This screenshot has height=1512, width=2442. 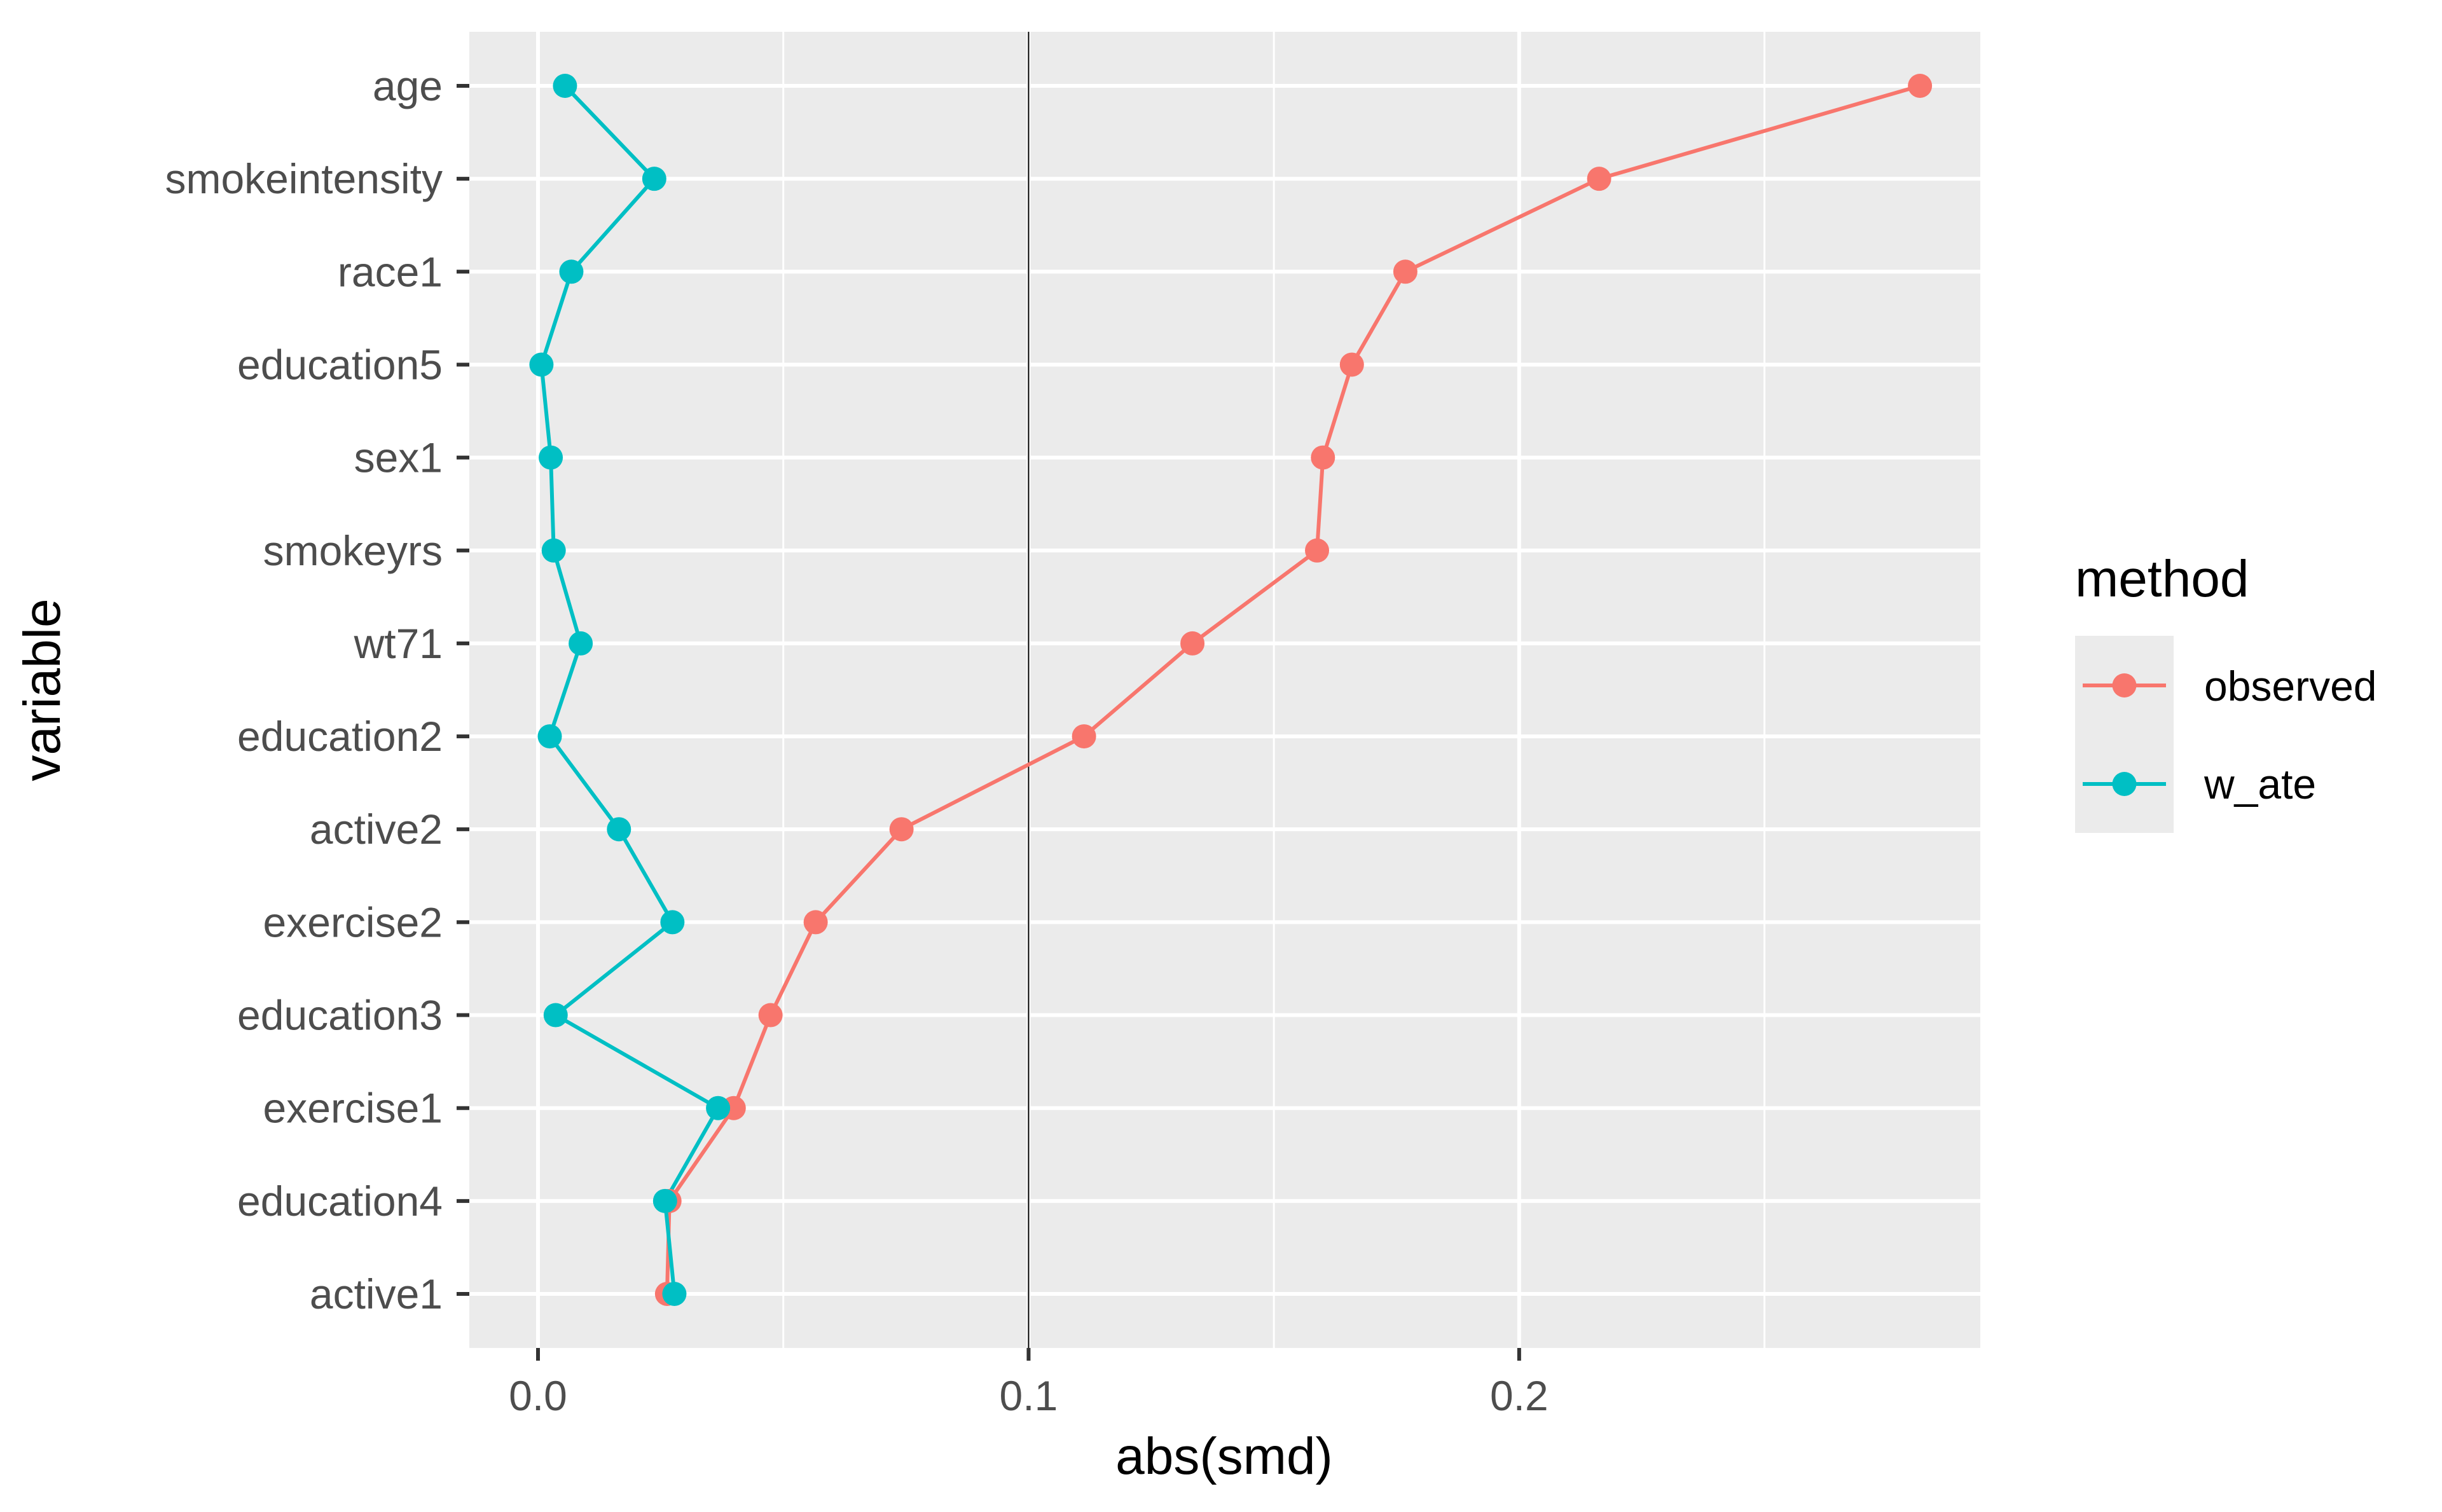 What do you see at coordinates (1519, 1395) in the screenshot?
I see `x-tick-label: 0.2` at bounding box center [1519, 1395].